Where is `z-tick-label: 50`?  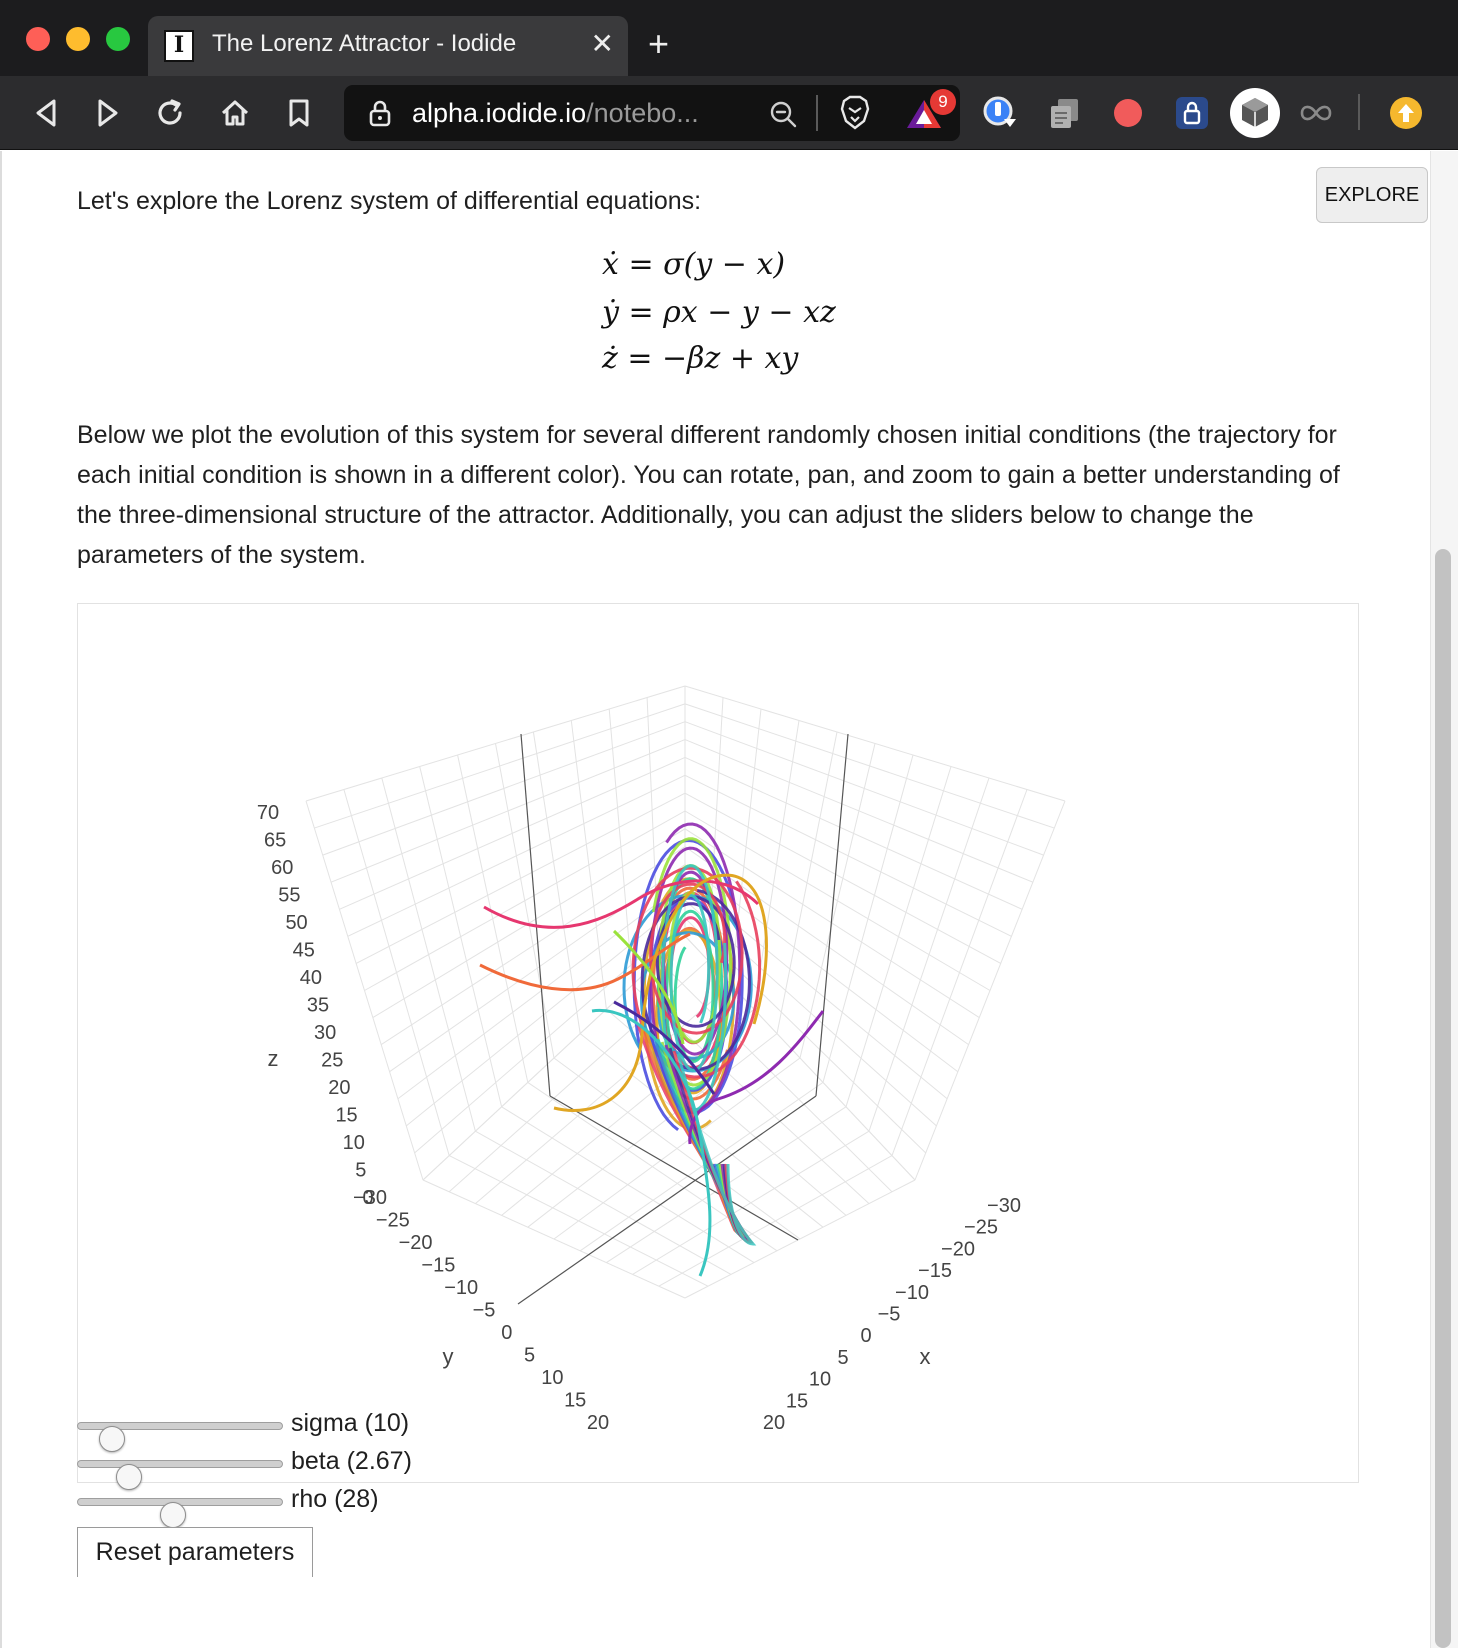
z-tick-label: 50 is located at coordinates (296, 923).